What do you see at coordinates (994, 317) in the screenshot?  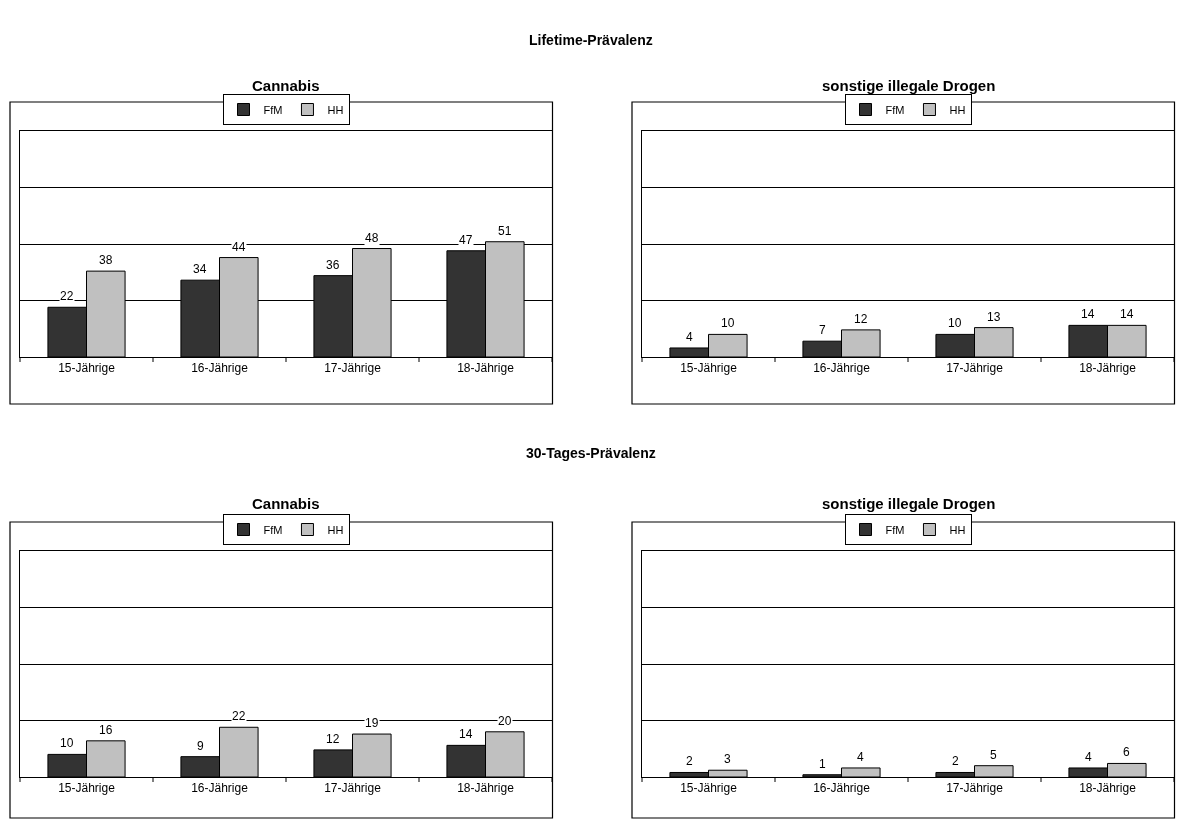 I see `data-label: 13` at bounding box center [994, 317].